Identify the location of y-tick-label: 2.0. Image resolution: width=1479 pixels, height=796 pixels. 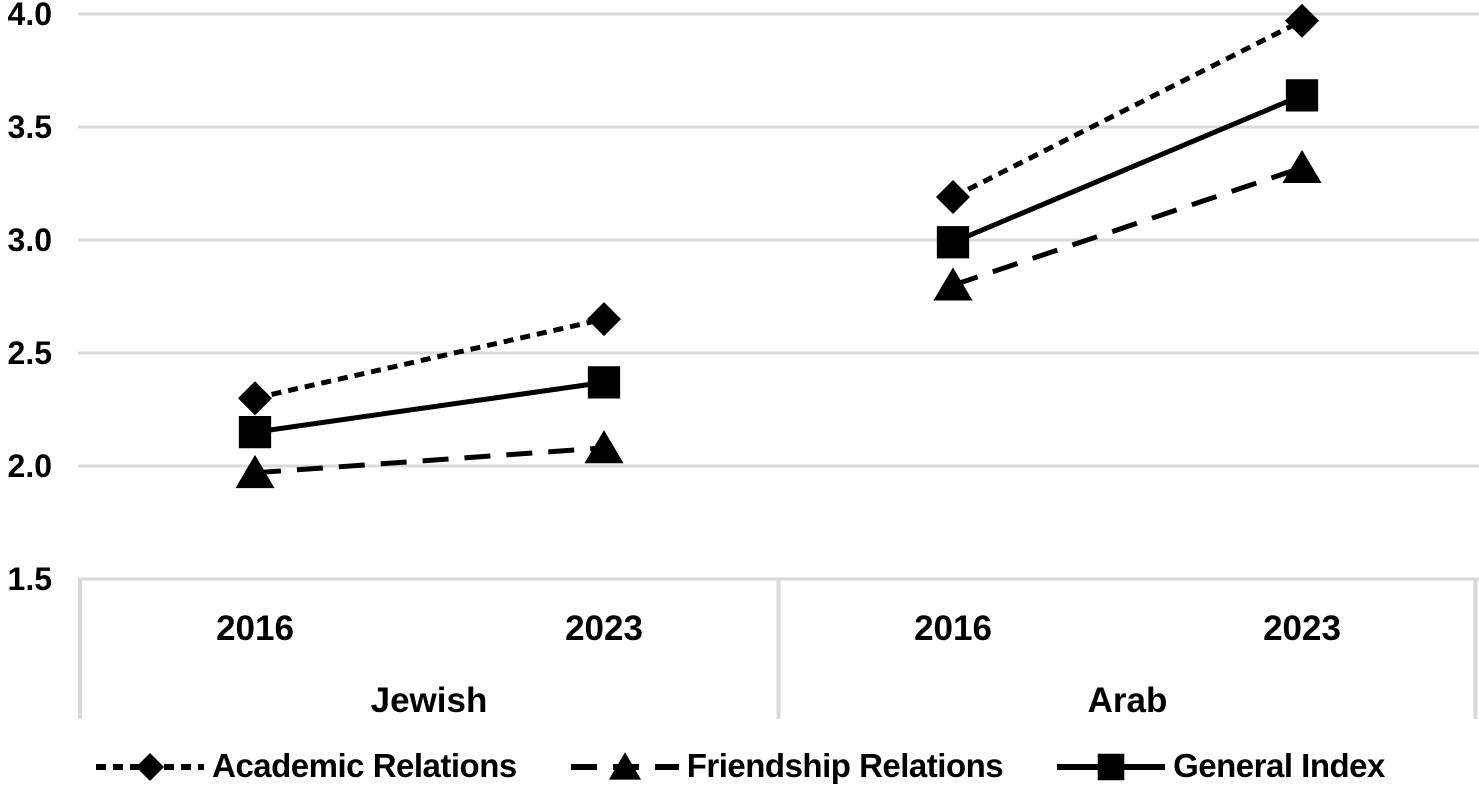
(30, 466).